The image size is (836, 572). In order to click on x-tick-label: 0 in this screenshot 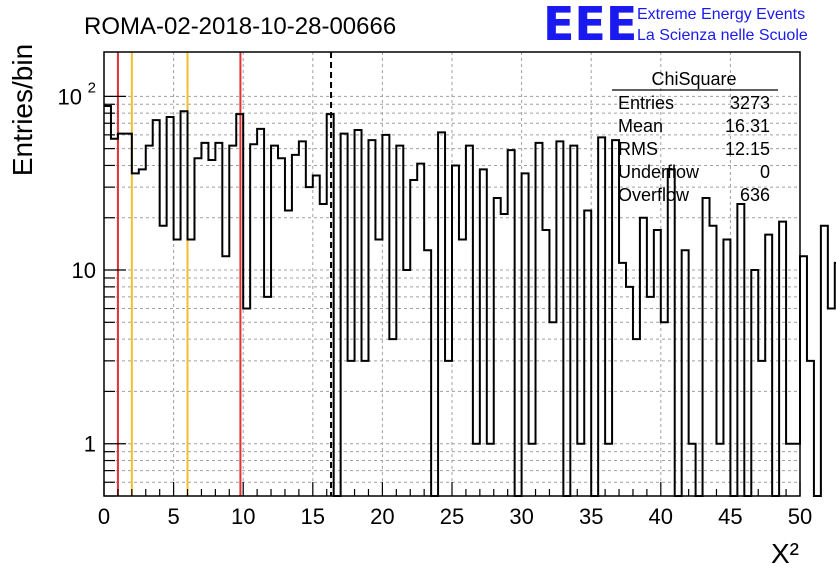, I will do `click(104, 516)`.